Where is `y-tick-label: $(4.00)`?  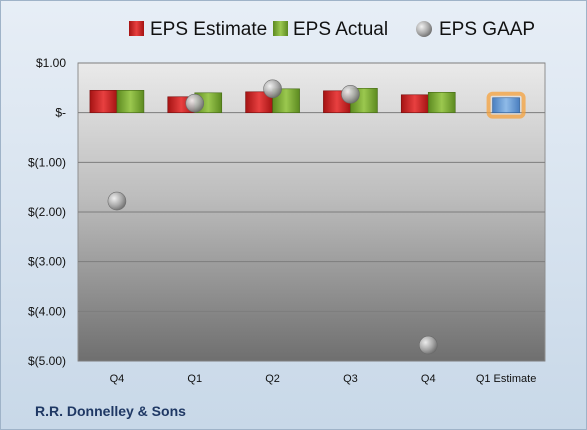 y-tick-label: $(4.00) is located at coordinates (47, 311).